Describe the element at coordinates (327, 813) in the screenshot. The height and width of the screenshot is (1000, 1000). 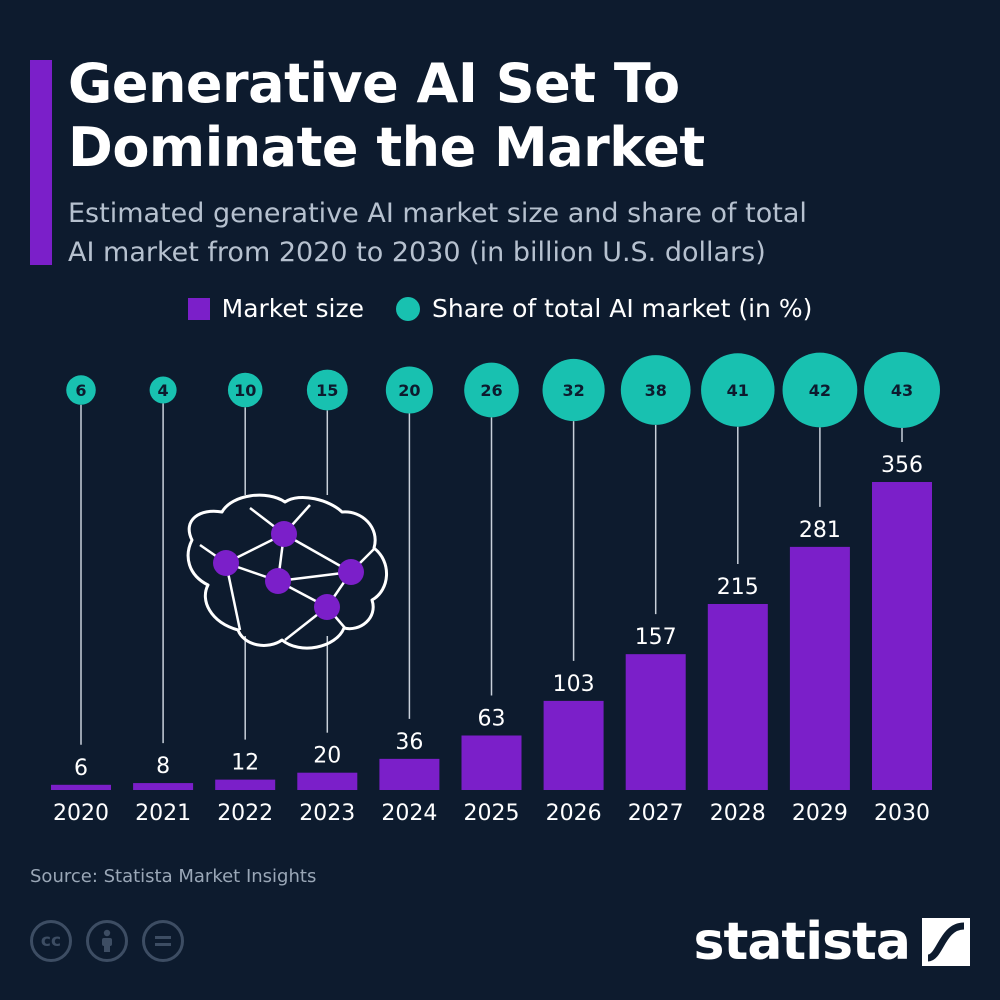
I see `x-label-2023: 2023` at that location.